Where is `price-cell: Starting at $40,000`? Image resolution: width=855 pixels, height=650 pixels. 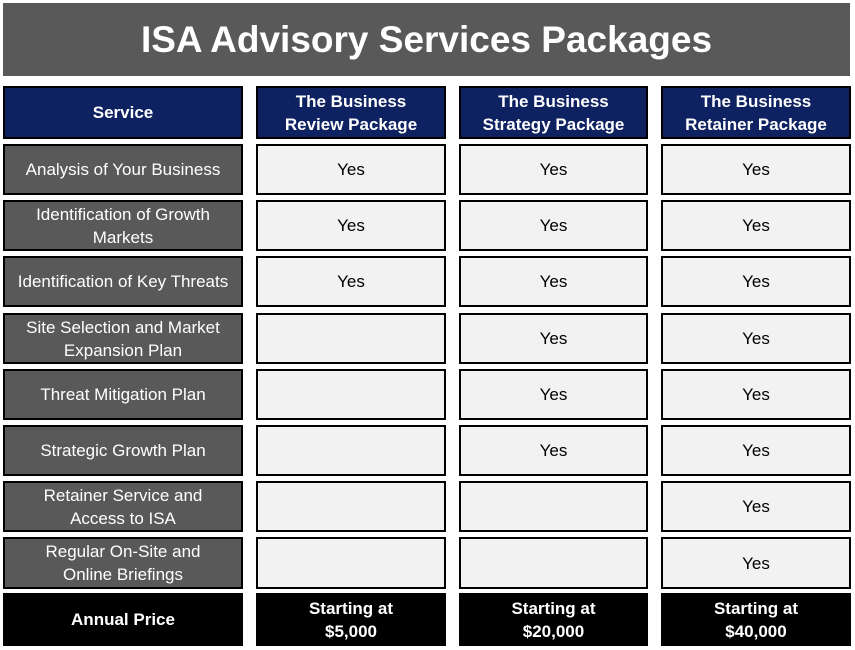
price-cell: Starting at $40,000 is located at coordinates (756, 619).